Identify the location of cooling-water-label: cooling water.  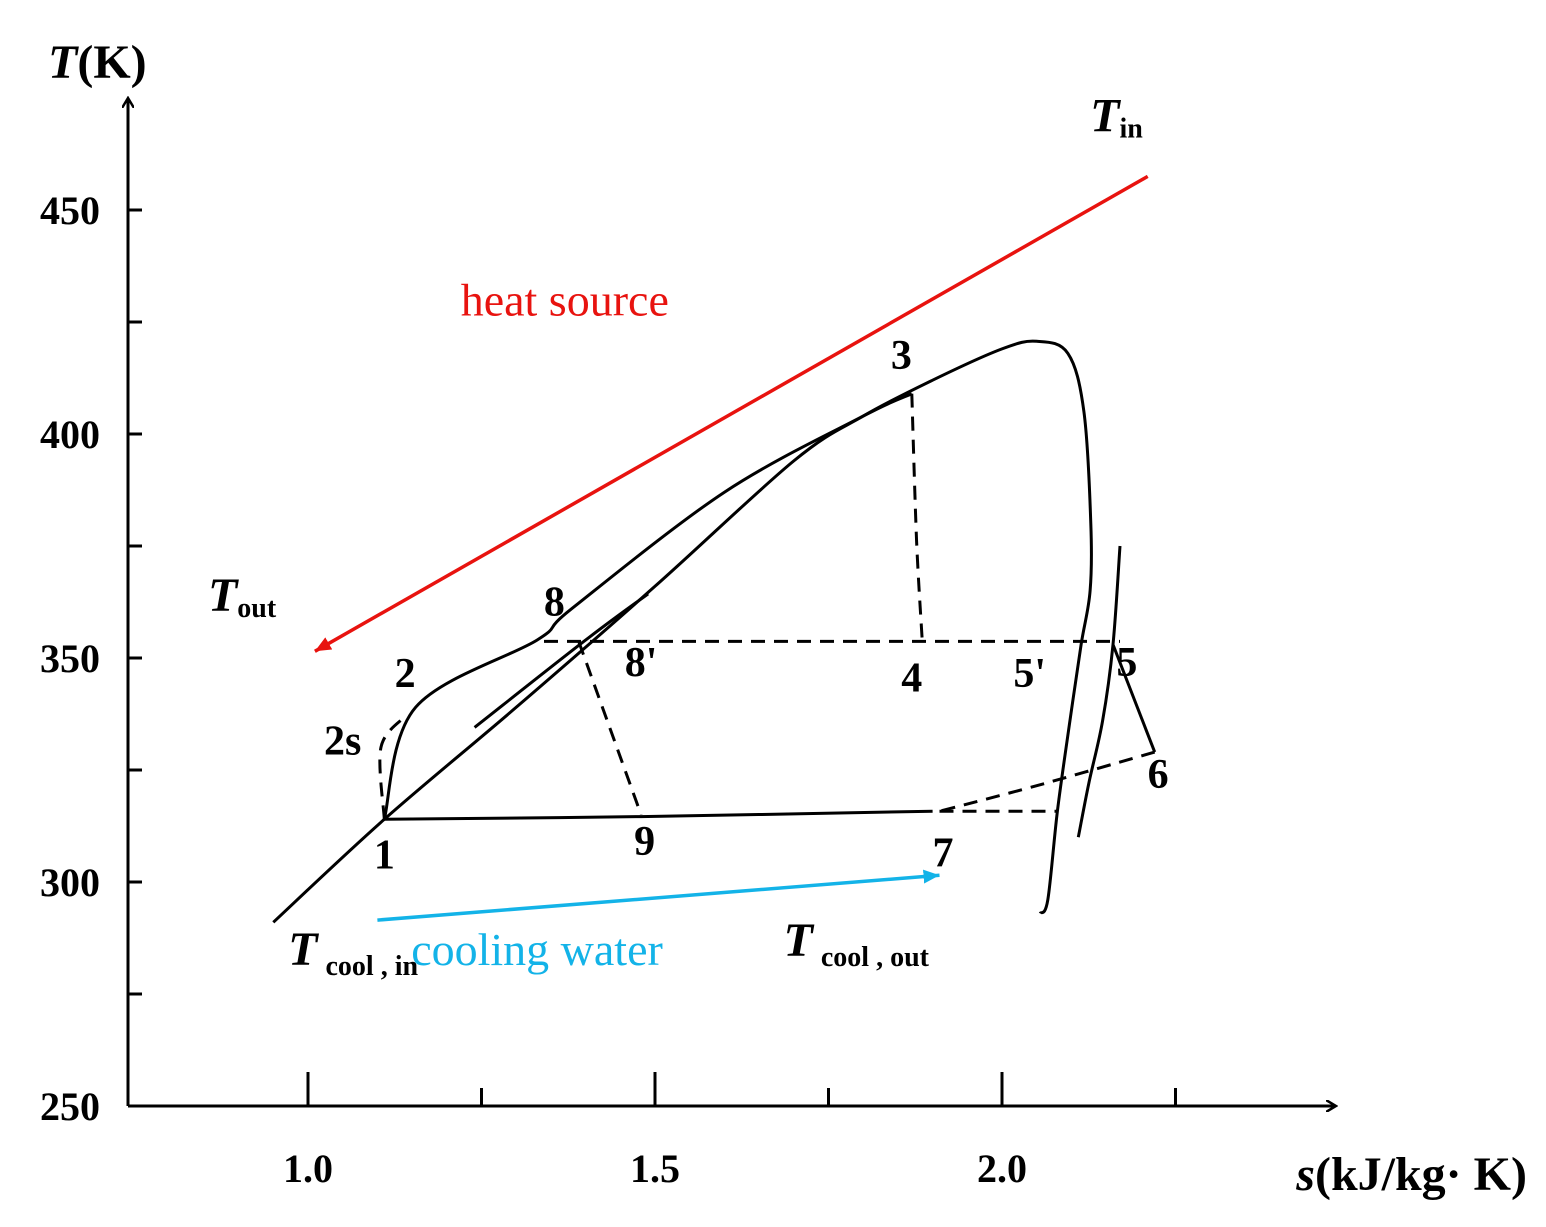
(537, 949).